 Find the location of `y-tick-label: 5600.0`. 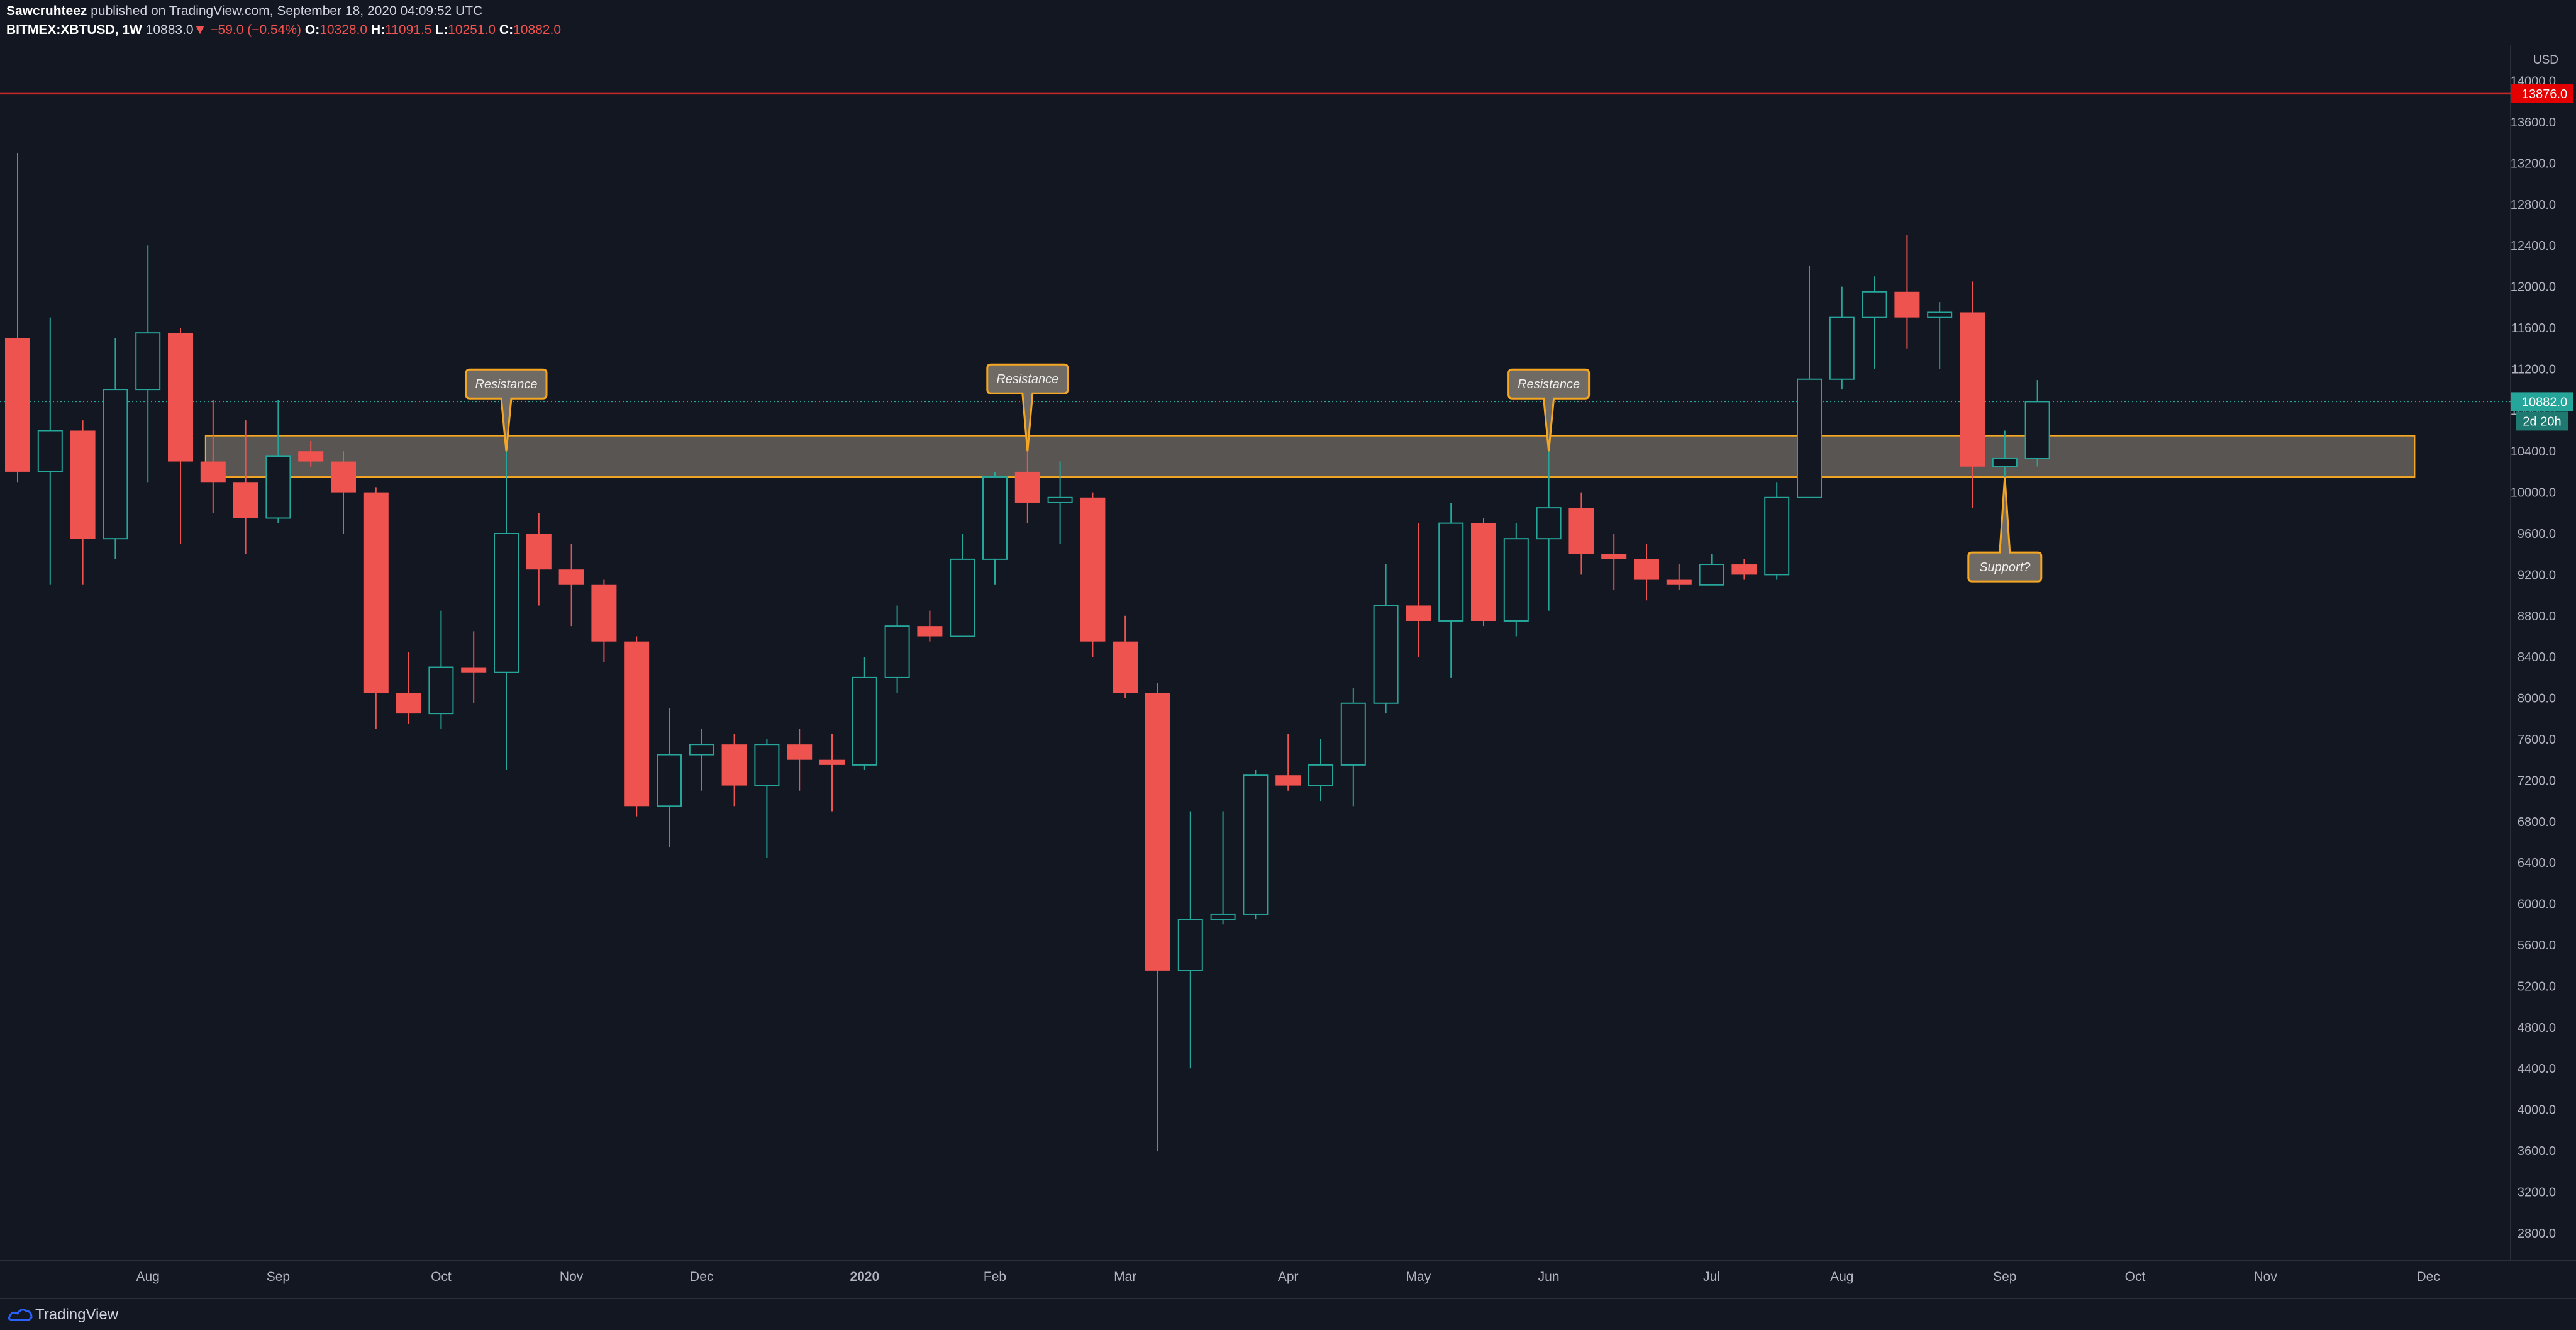

y-tick-label: 5600.0 is located at coordinates (2537, 946).